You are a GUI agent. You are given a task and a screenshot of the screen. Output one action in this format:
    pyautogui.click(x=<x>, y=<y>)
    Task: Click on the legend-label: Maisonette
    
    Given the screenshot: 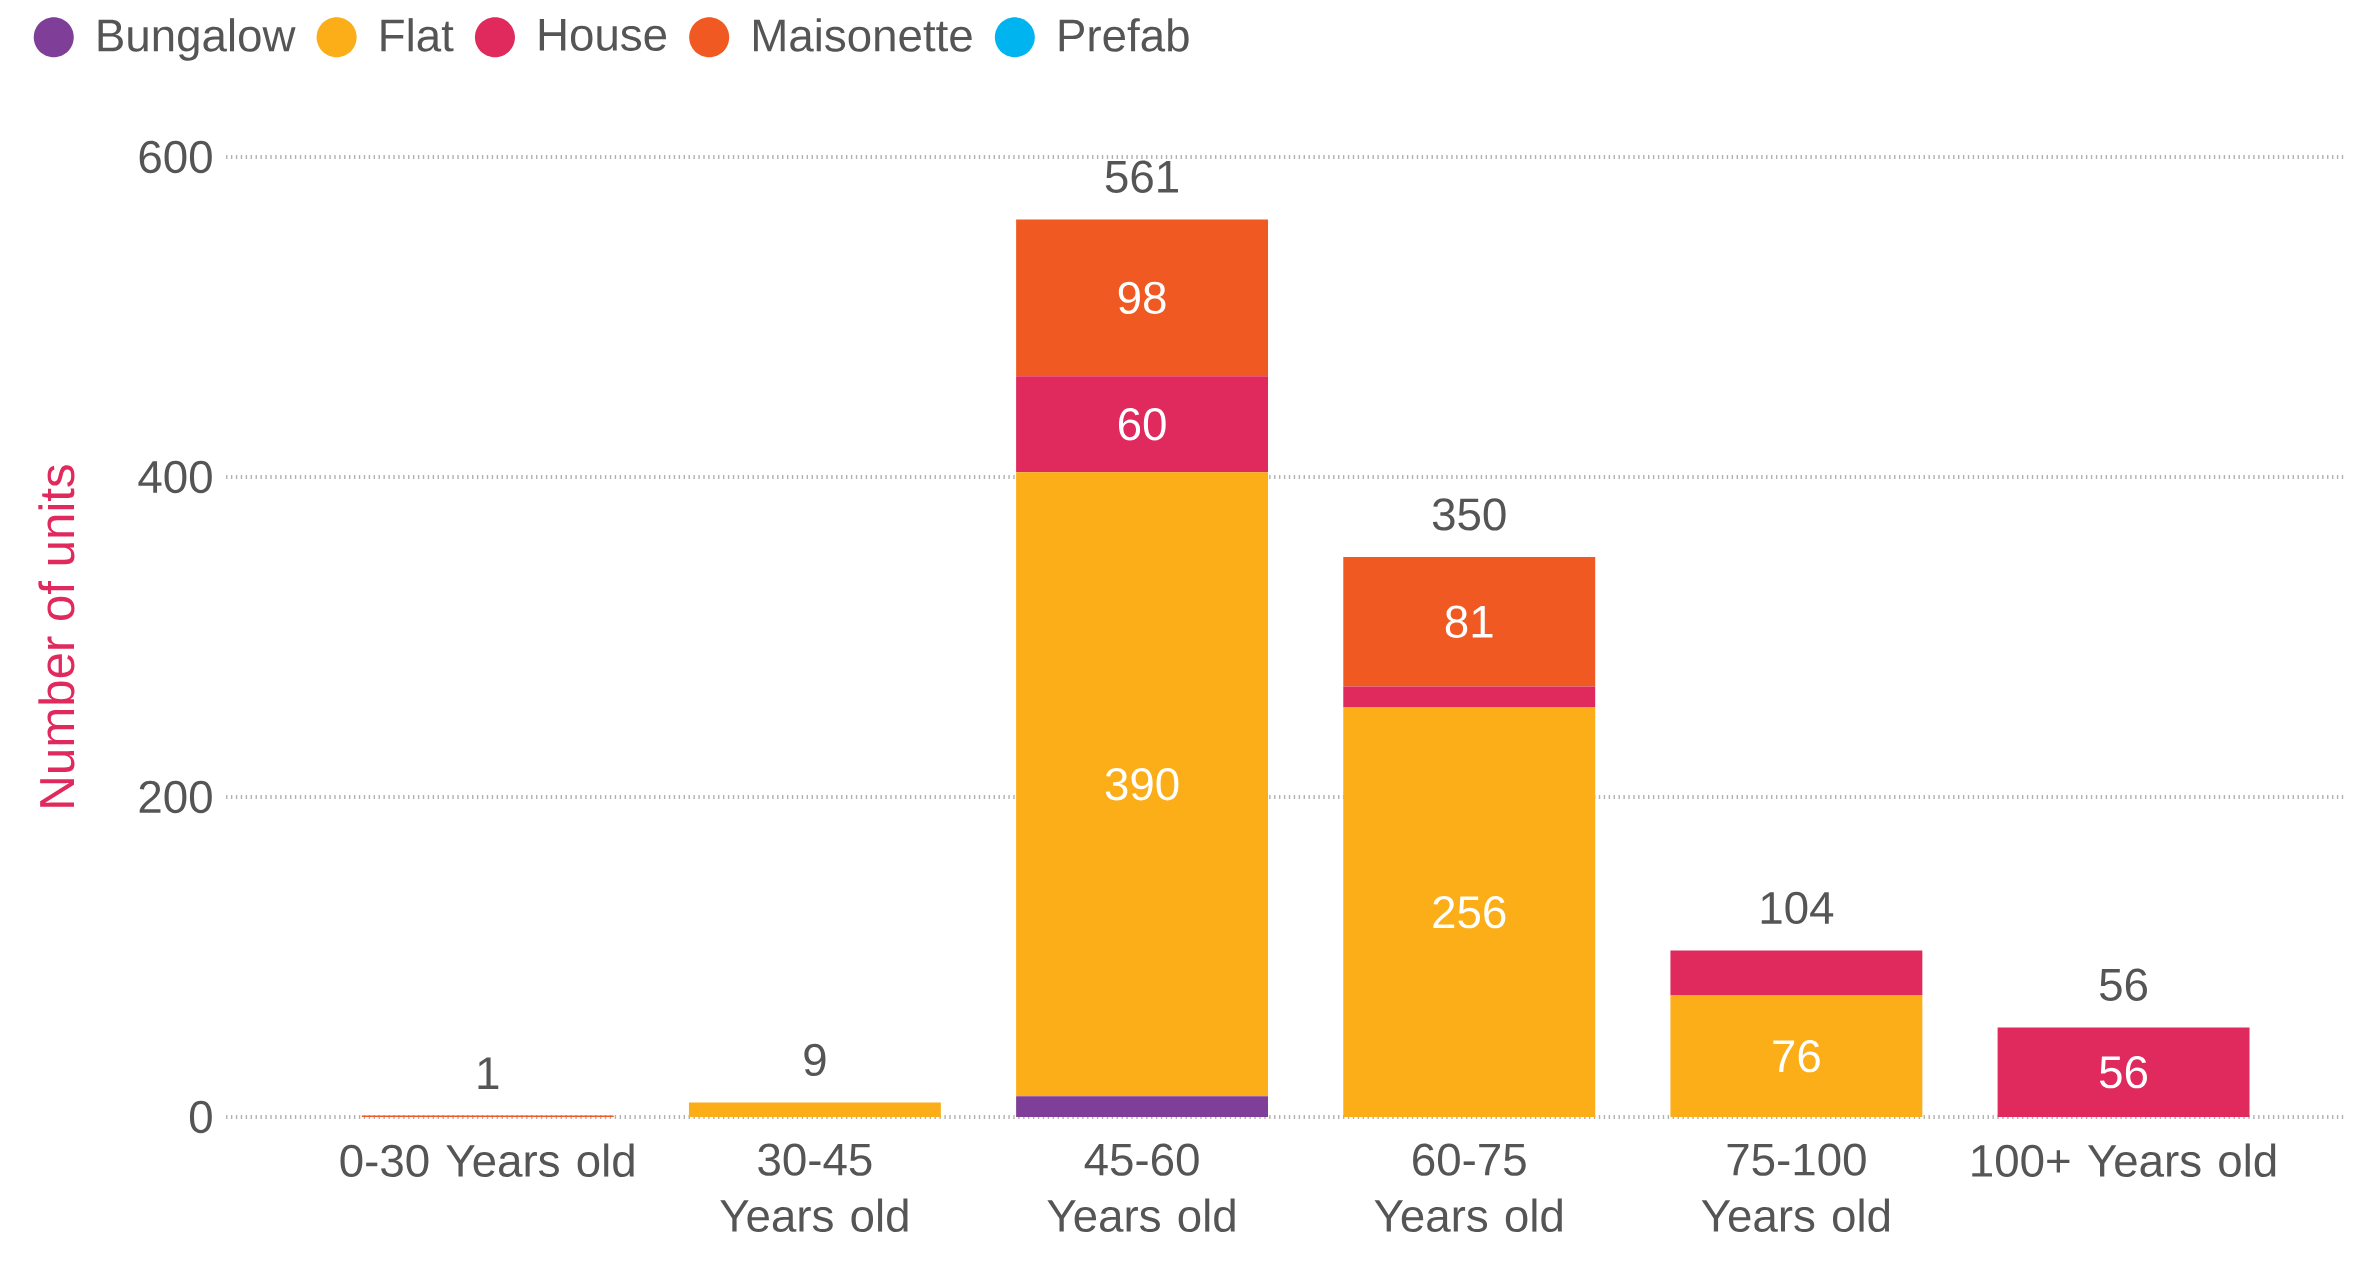 What is the action you would take?
    pyautogui.click(x=863, y=35)
    